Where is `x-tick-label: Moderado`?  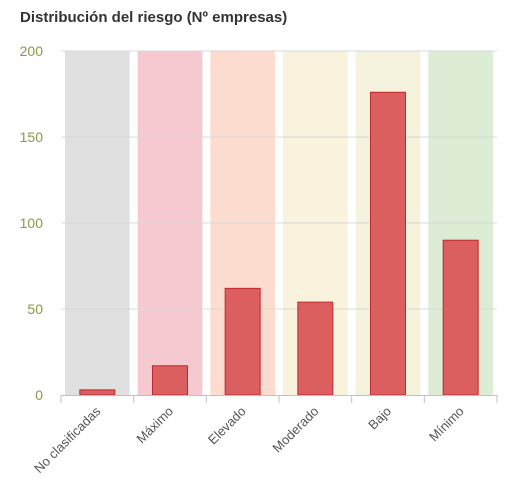 x-tick-label: Moderado is located at coordinates (295, 430).